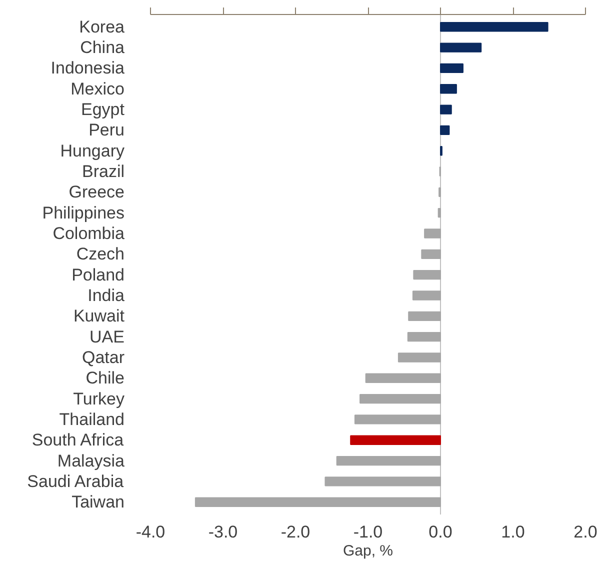 This screenshot has width=603, height=562. I want to click on x-axis-title: Gap, %, so click(368, 551).